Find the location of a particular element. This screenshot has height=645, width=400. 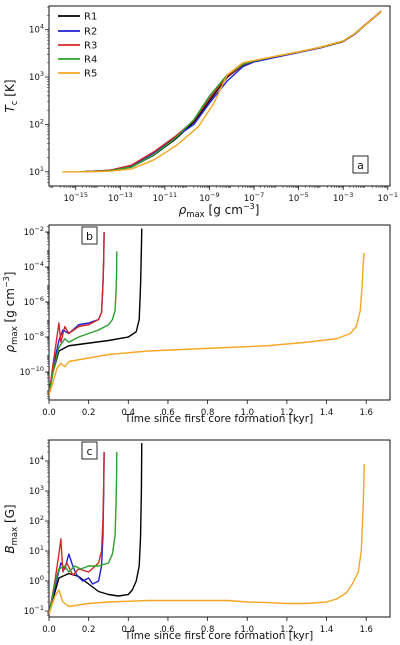

panel-c-xtick-label: 1.2 is located at coordinates (287, 630).